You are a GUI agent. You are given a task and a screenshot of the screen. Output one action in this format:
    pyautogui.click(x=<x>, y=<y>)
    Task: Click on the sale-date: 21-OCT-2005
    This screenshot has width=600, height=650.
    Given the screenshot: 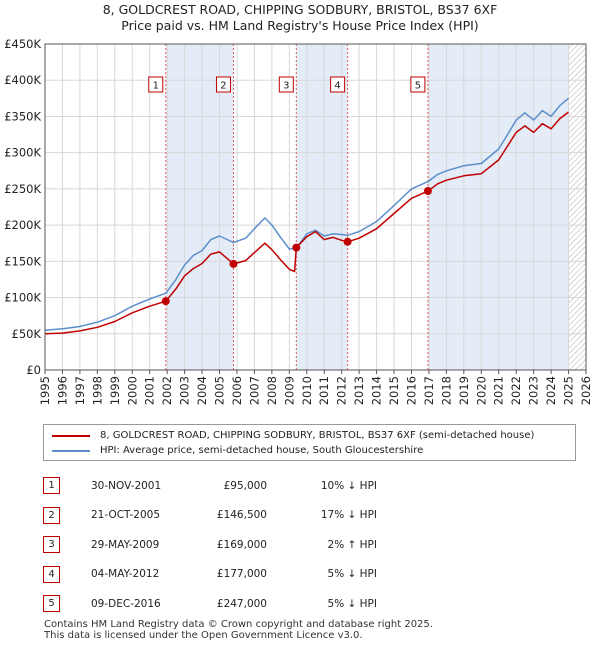 What is the action you would take?
    pyautogui.click(x=125, y=515)
    